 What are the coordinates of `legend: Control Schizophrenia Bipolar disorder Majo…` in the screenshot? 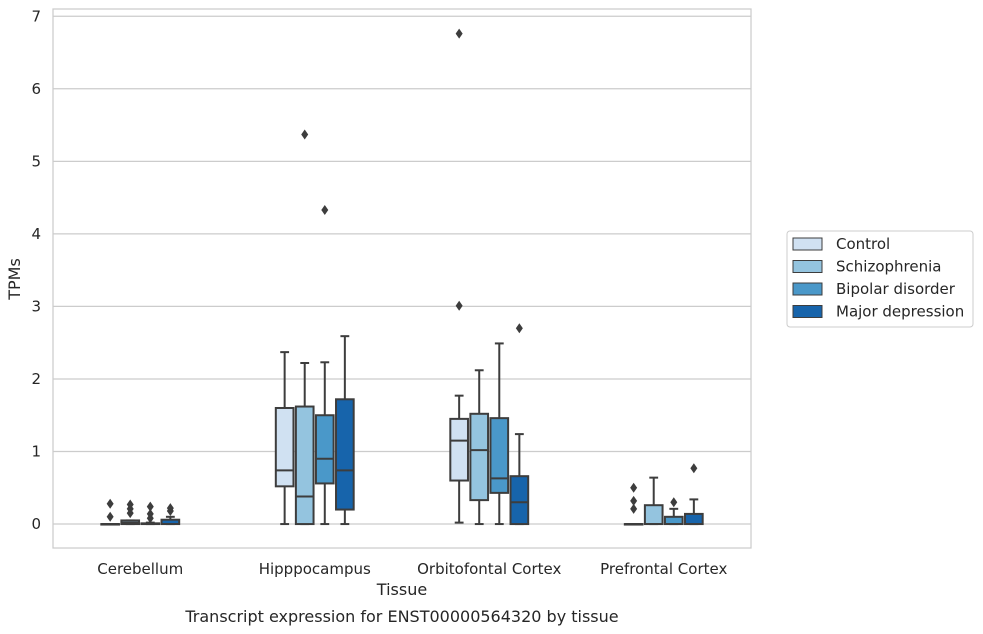 It's located at (880, 279).